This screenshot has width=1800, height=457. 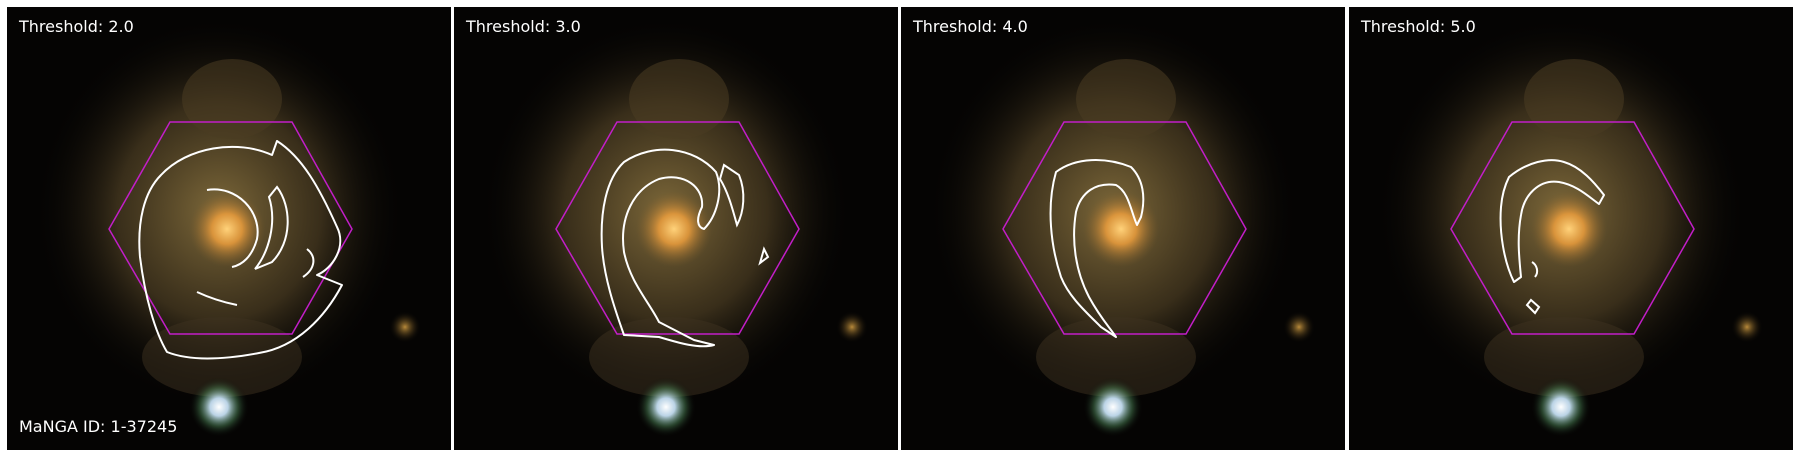 I want to click on manga-id-label: MaNGA ID: 1-37245, so click(x=98, y=426).